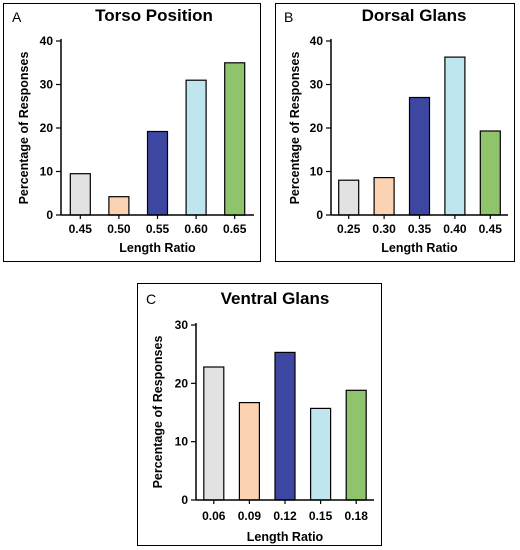 This screenshot has height=550, width=520. Describe the element at coordinates (455, 229) in the screenshot. I see `x-tick-label: 0.40` at that location.